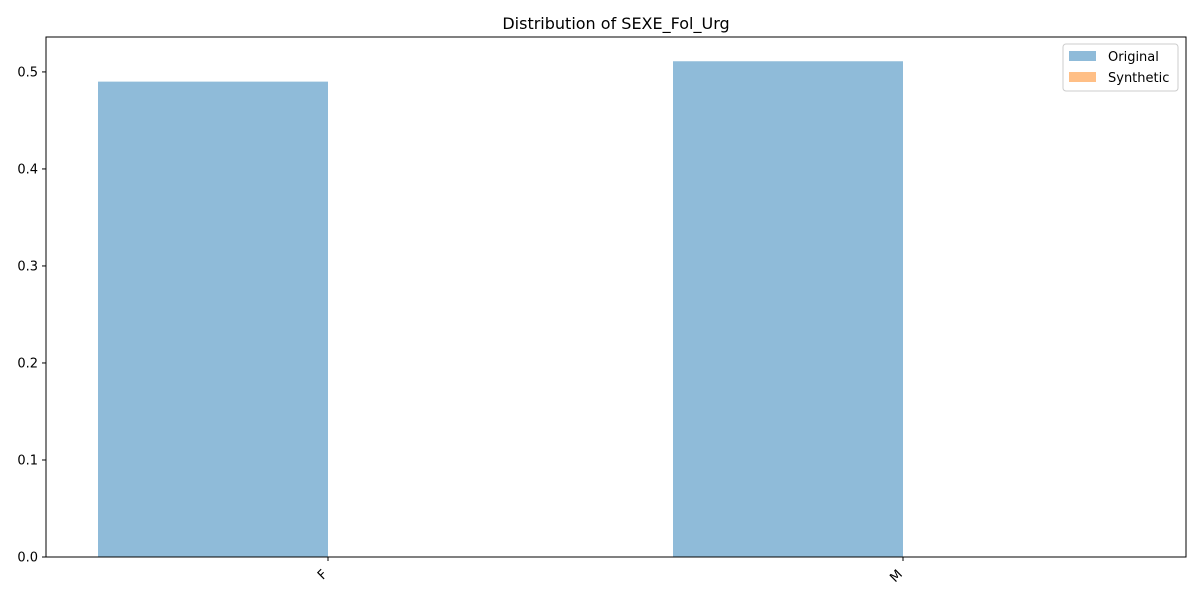  What do you see at coordinates (27, 72) in the screenshot?
I see `y-tick-label: 0.5` at bounding box center [27, 72].